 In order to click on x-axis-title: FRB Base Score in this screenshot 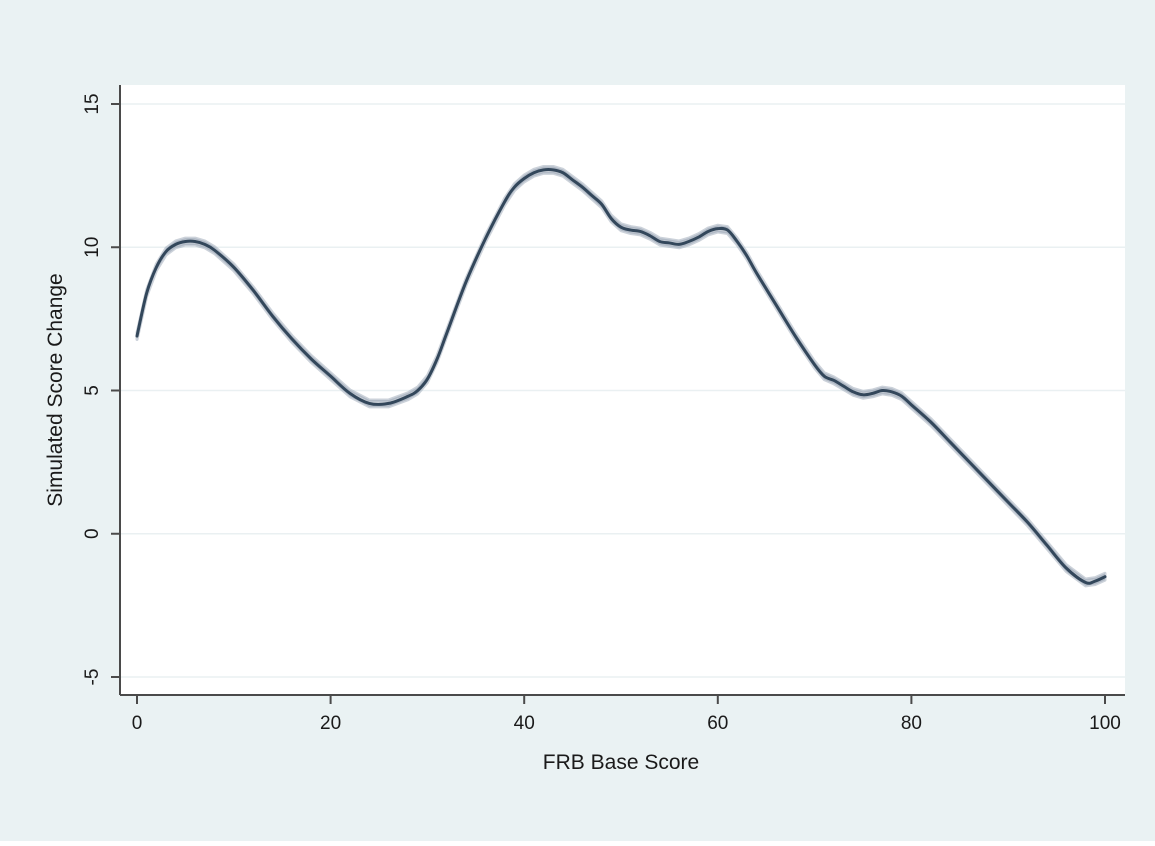, I will do `click(621, 762)`.